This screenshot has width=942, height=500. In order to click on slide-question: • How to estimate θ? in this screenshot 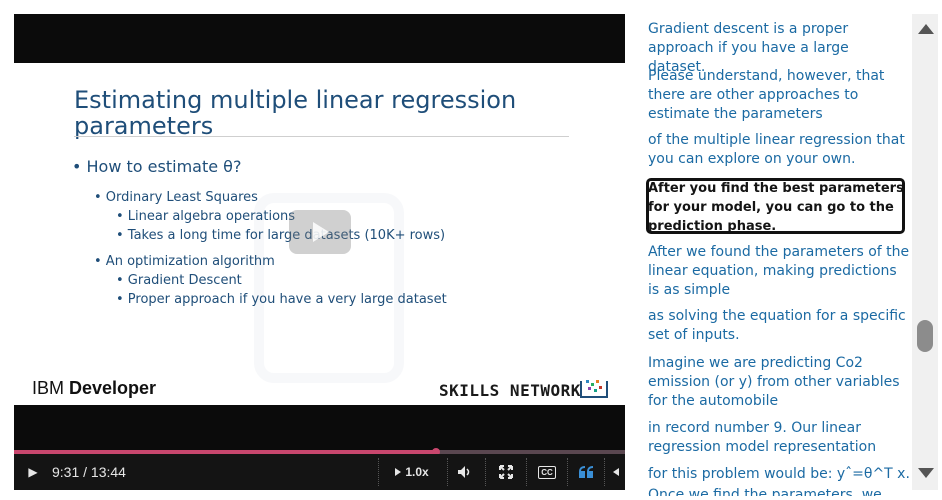, I will do `click(157, 166)`.